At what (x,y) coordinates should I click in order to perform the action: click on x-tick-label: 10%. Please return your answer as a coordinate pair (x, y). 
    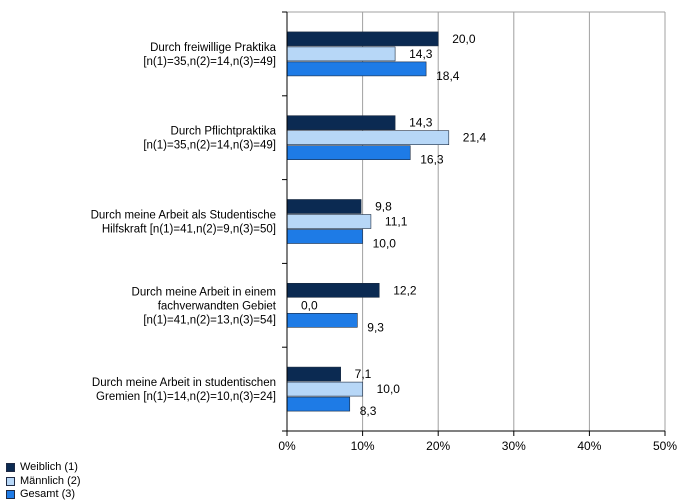
    Looking at the image, I should click on (363, 446).